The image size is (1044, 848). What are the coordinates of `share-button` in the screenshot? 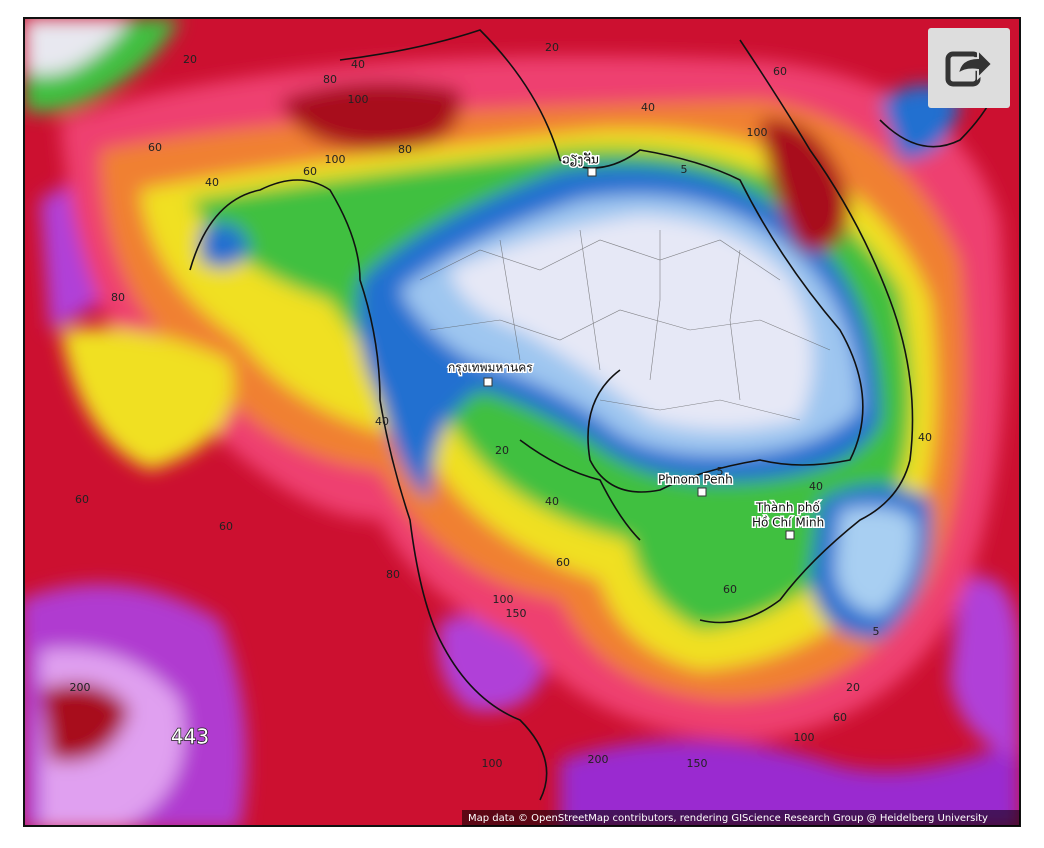 It's located at (969, 68).